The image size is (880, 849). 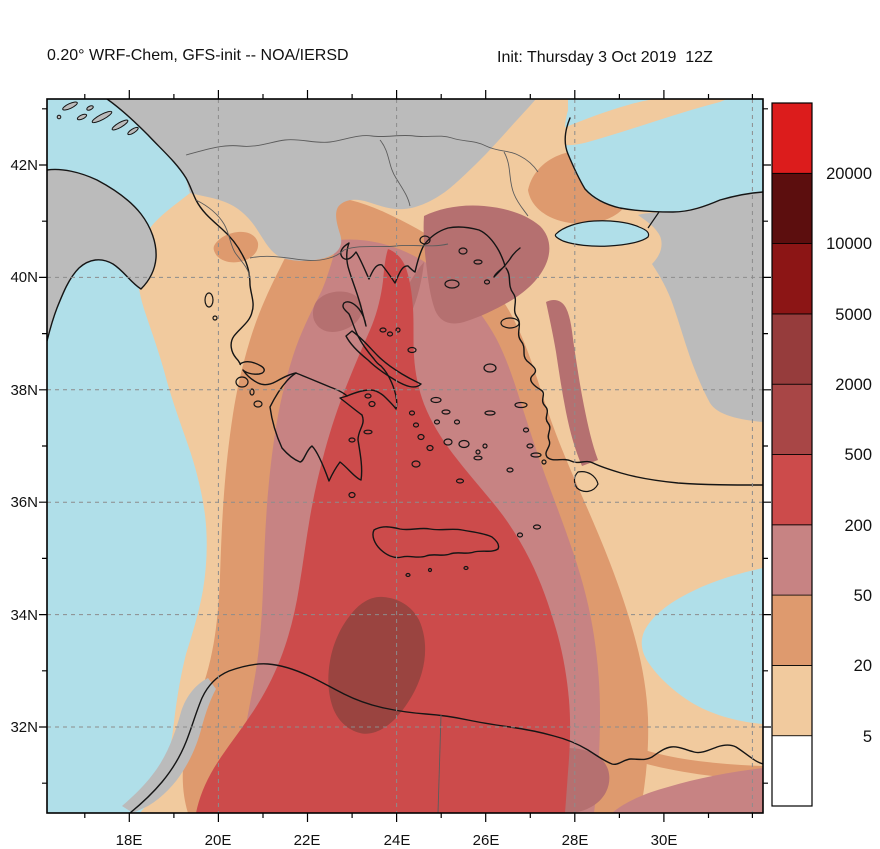 What do you see at coordinates (24, 502) in the screenshot?
I see `lat-label: 36N` at bounding box center [24, 502].